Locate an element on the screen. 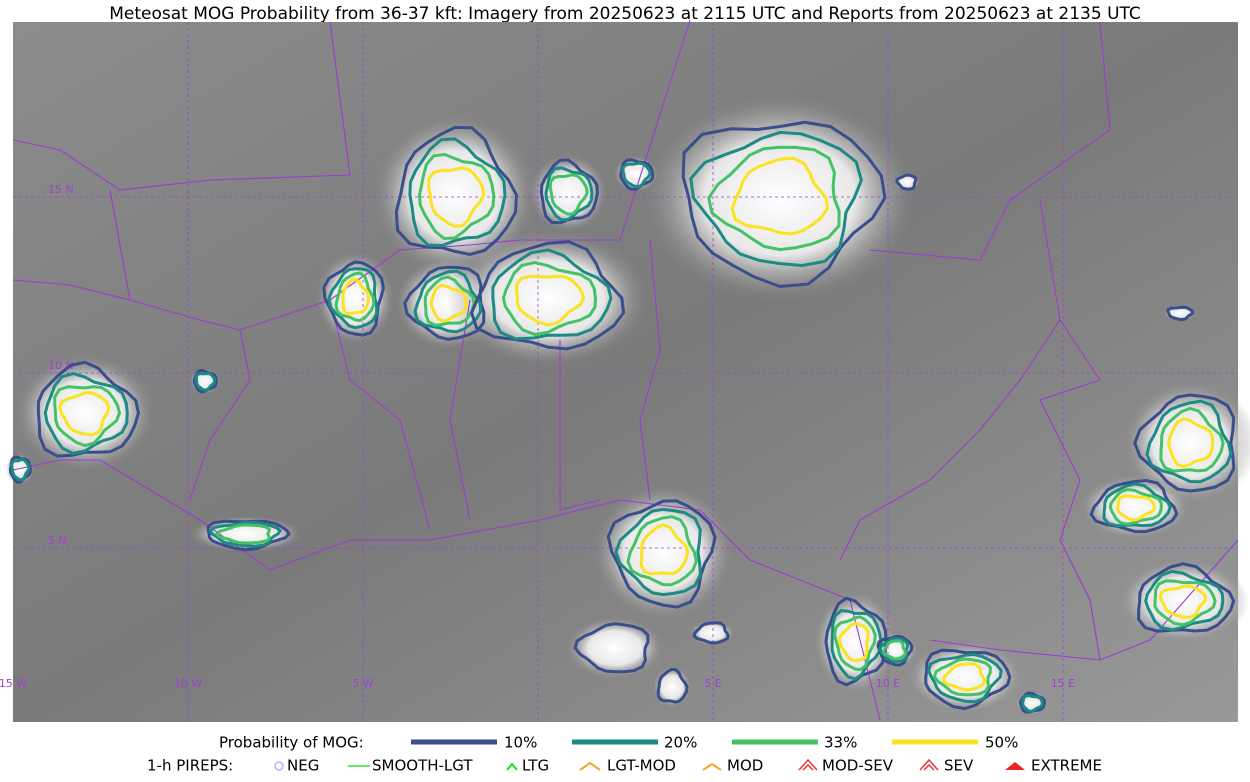 Image resolution: width=1250 pixels, height=782 pixels. legend-item: LTG is located at coordinates (535, 766).